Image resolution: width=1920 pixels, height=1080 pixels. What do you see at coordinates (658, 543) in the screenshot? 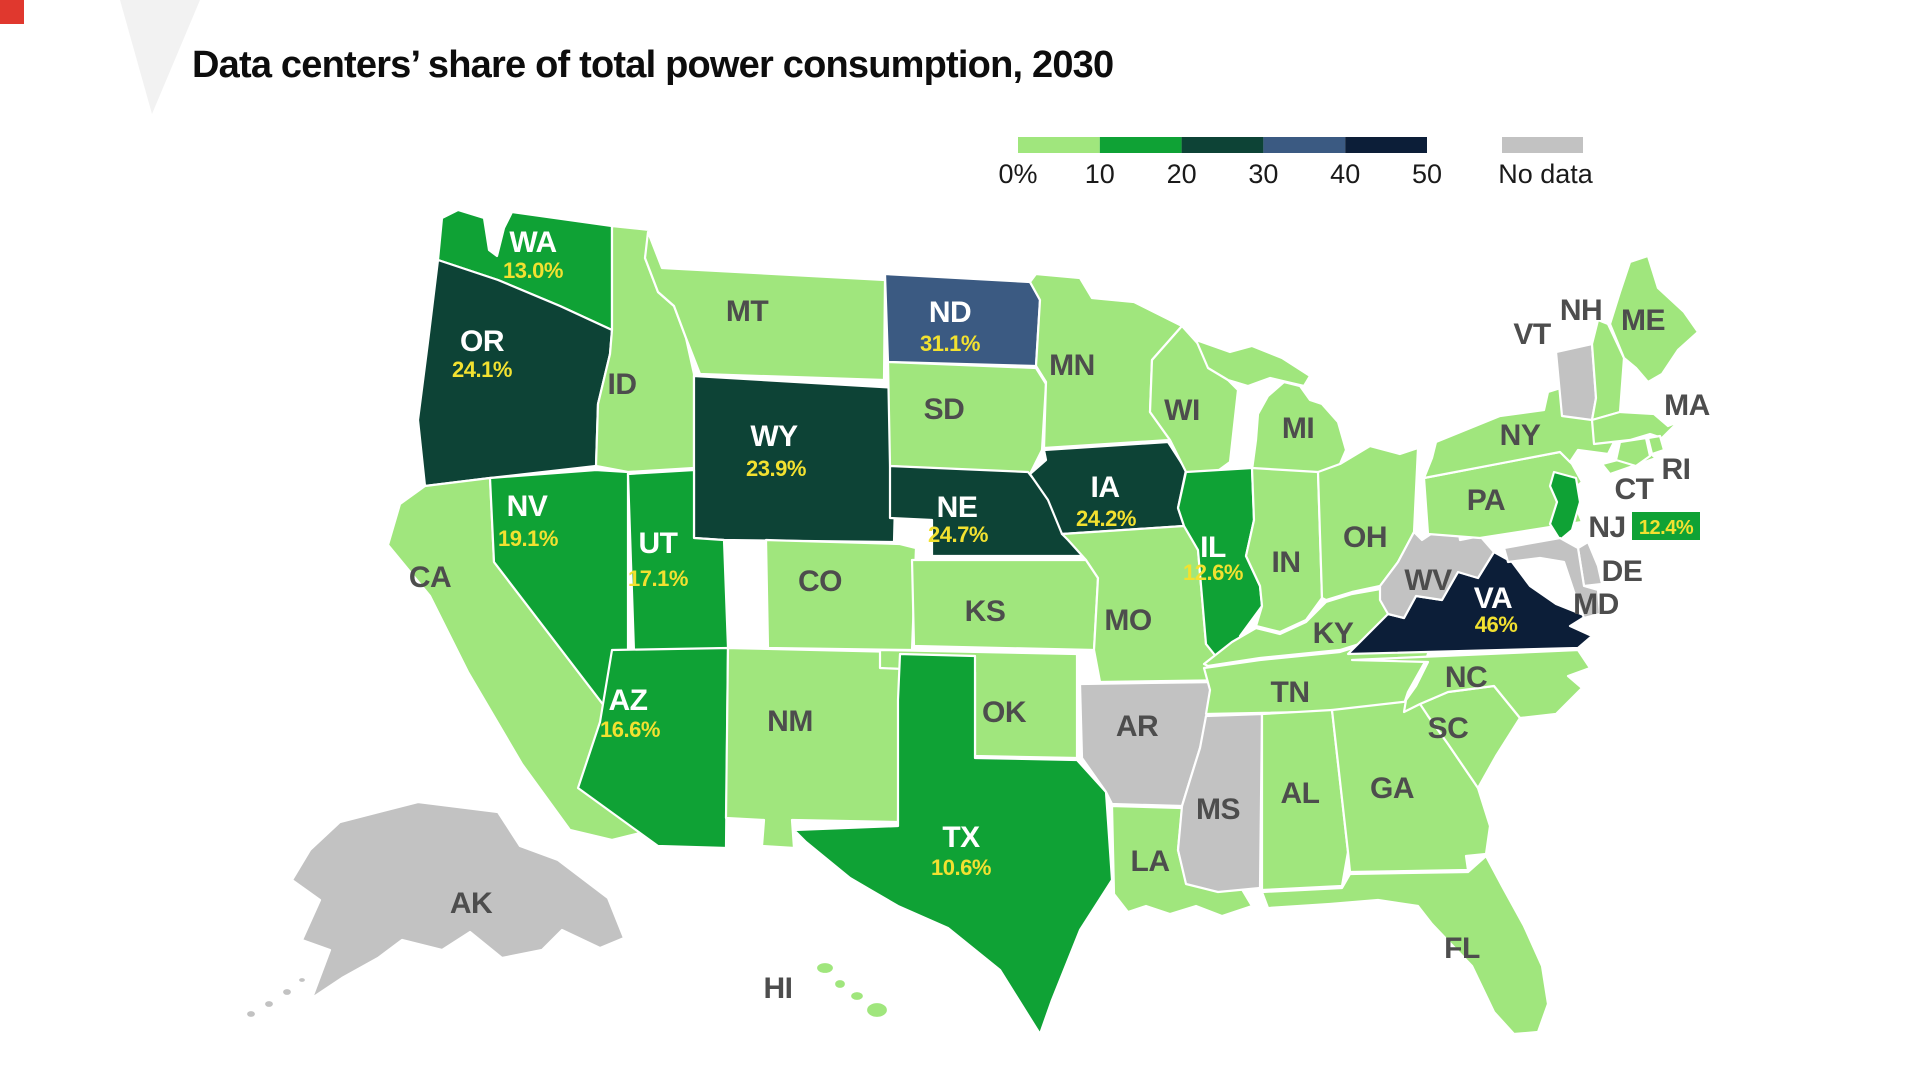
I see `state-label-UT: UT` at bounding box center [658, 543].